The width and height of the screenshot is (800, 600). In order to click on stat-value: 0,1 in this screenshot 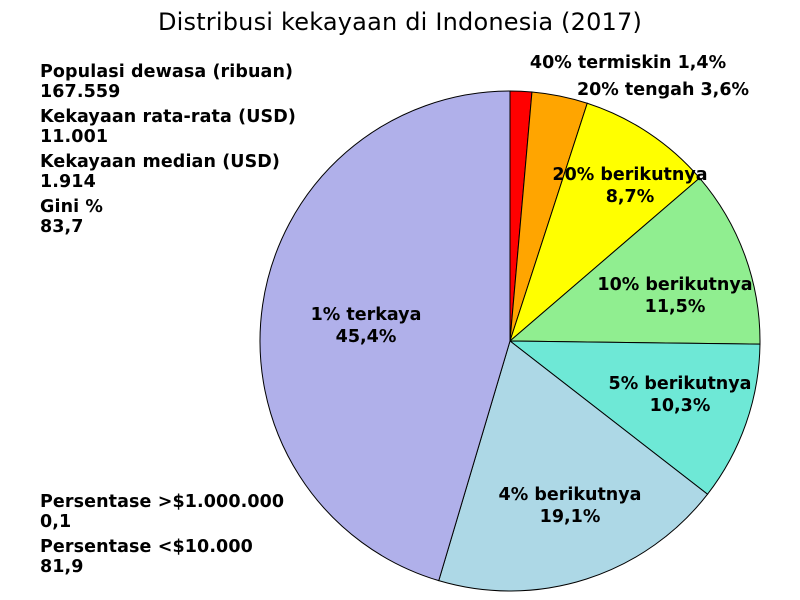, I will do `click(56, 522)`.